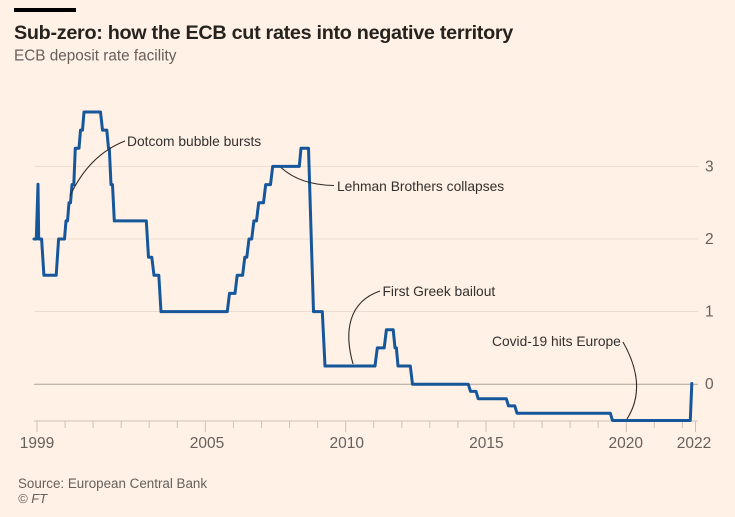  I want to click on svg-text: First Greek bailout, so click(439, 291).